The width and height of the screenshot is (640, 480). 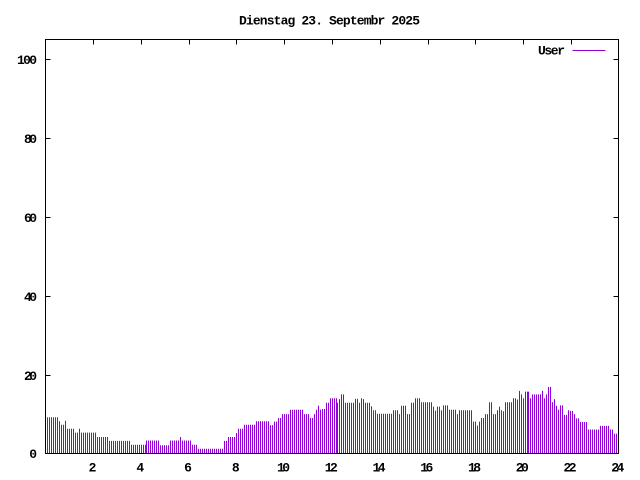 What do you see at coordinates (474, 468) in the screenshot?
I see `svg-text: 18` at bounding box center [474, 468].